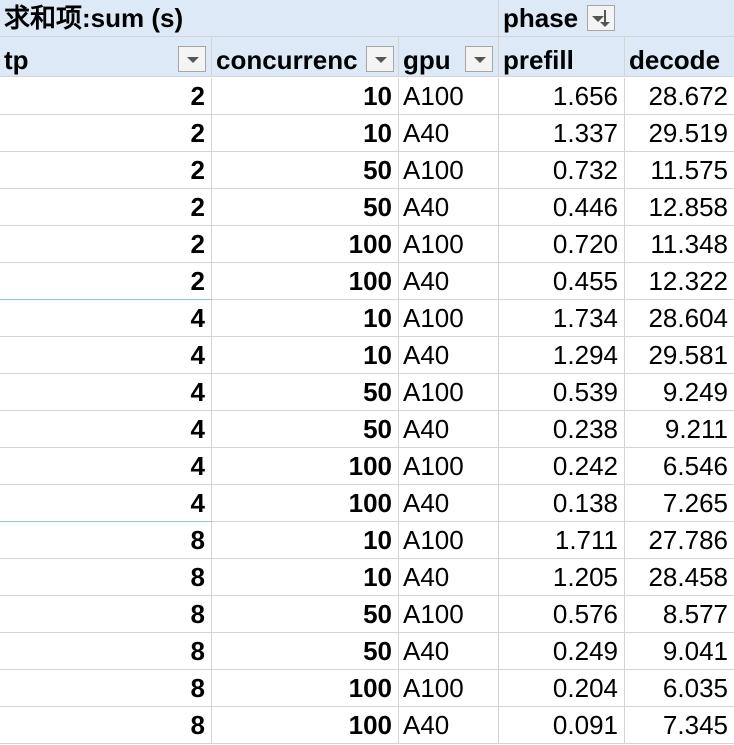 The width and height of the screenshot is (734, 745). What do you see at coordinates (562, 688) in the screenshot?
I see `cell-prefill: 0.204` at bounding box center [562, 688].